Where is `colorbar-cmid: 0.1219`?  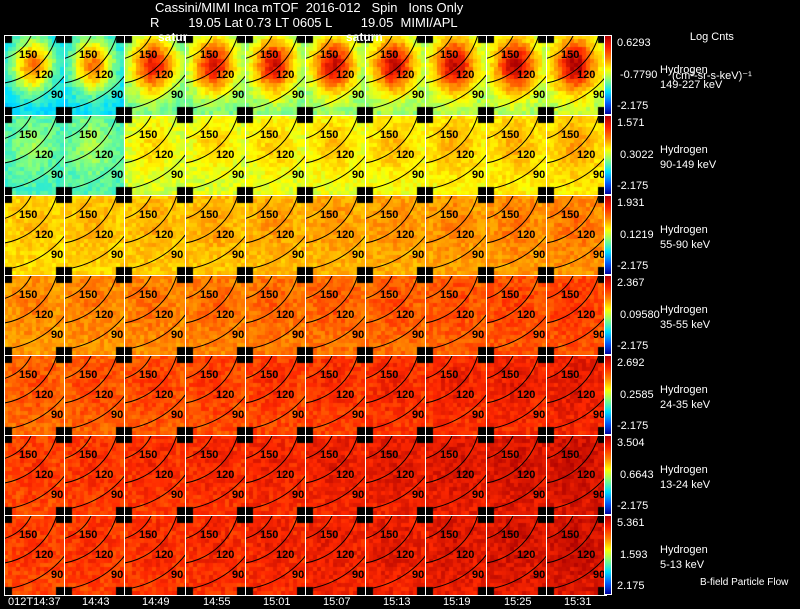
colorbar-cmid: 0.1219 is located at coordinates (637, 235).